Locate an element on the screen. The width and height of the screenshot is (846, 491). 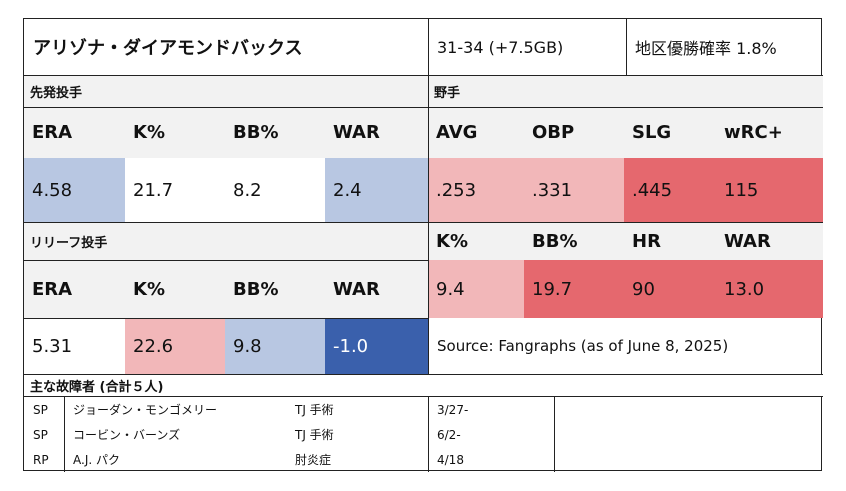
rp-header-era: ERA is located at coordinates (74, 289).